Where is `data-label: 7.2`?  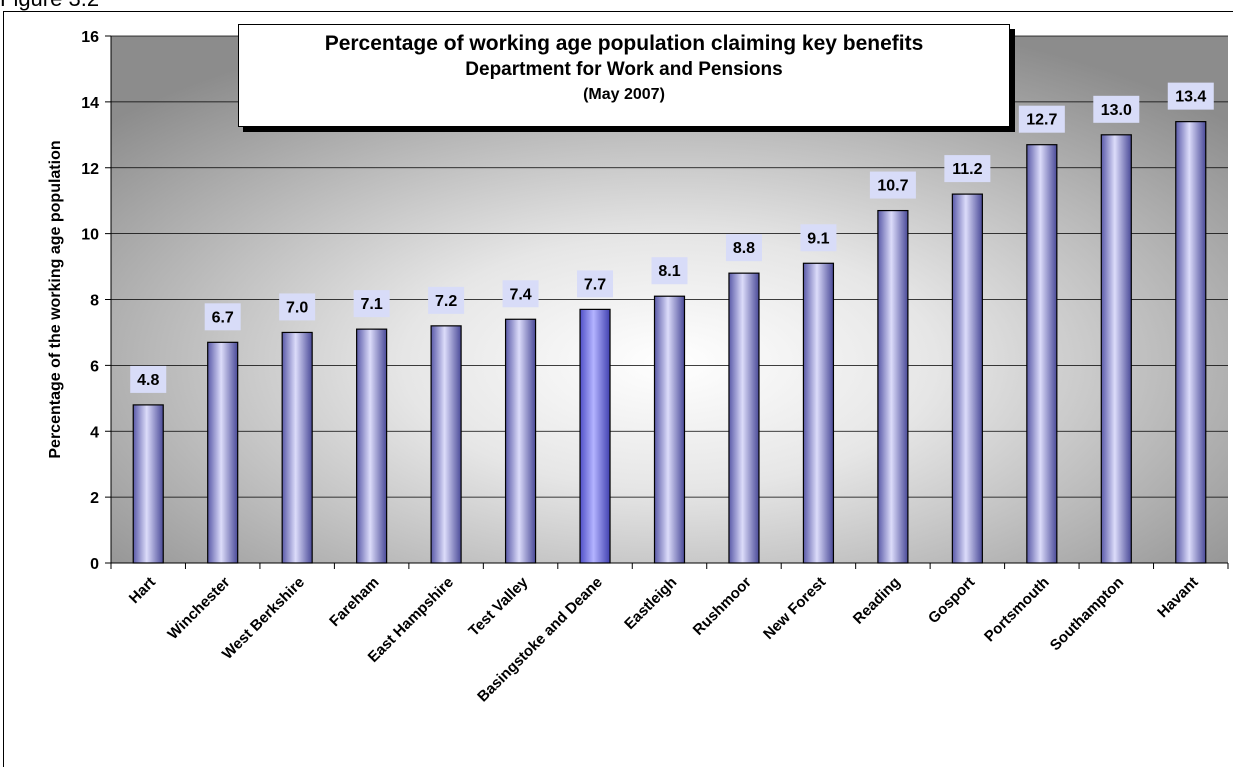
data-label: 7.2 is located at coordinates (446, 301).